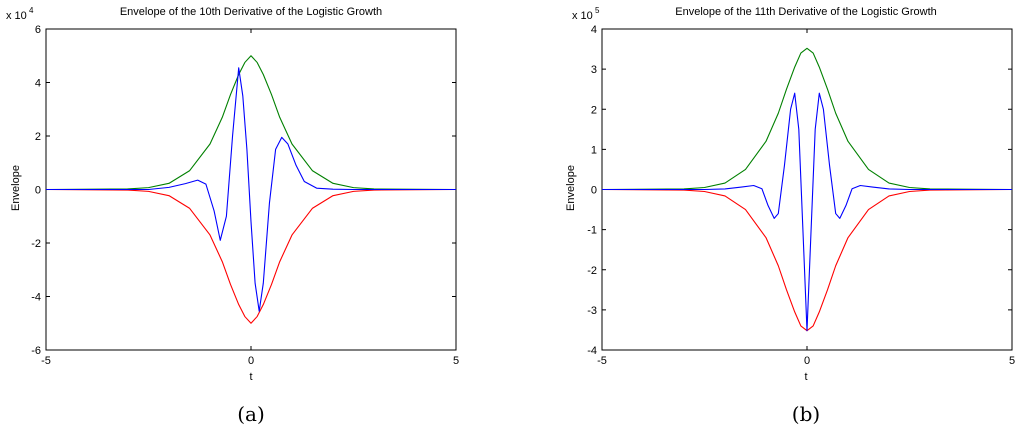 This screenshot has height=436, width=1016. Describe the element at coordinates (36, 351) in the screenshot. I see `y-tick-label: -6` at that location.